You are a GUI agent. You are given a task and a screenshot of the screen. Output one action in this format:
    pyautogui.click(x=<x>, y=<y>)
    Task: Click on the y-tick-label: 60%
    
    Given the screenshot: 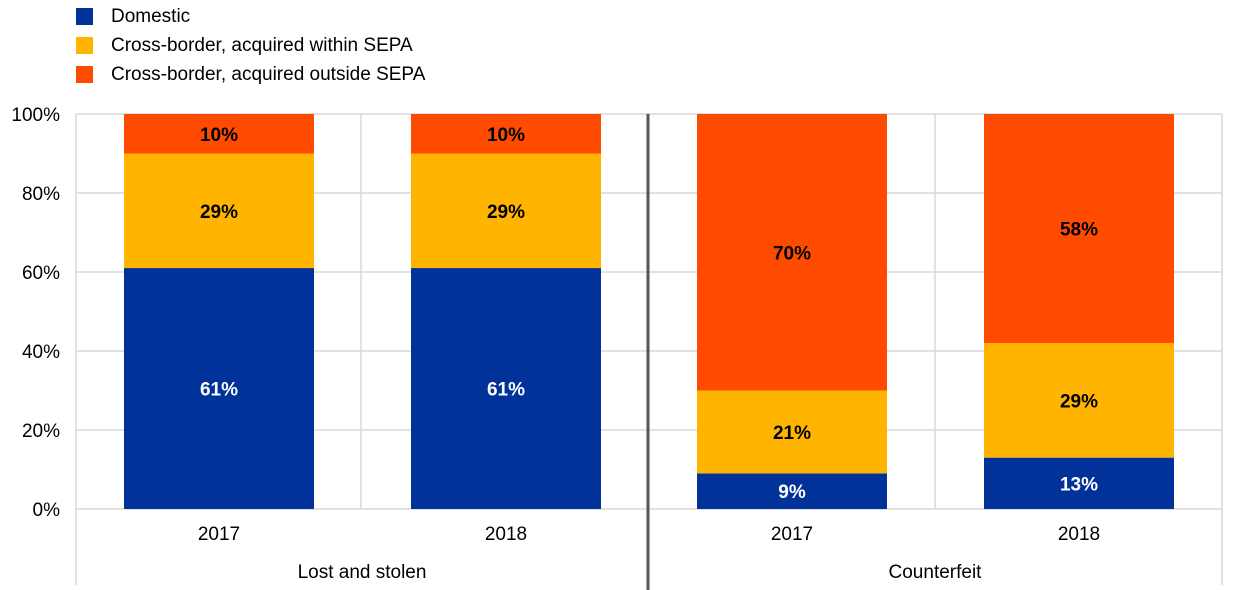 What is the action you would take?
    pyautogui.click(x=41, y=273)
    